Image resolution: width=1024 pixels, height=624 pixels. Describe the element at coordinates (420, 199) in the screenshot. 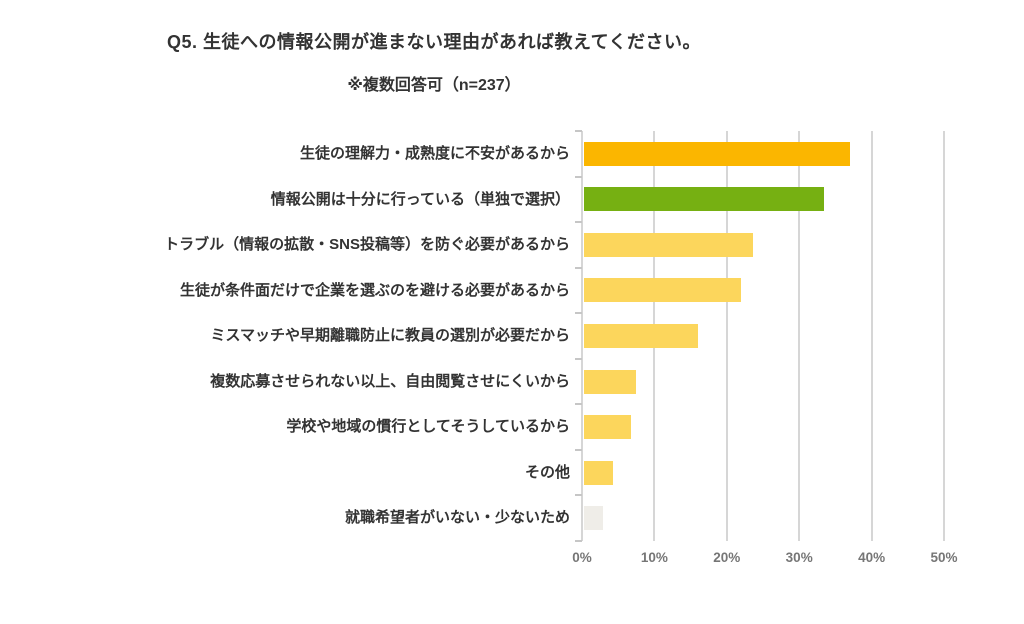

I see `category-label: 情報公開は十分に行っている（単独で選択）` at that location.